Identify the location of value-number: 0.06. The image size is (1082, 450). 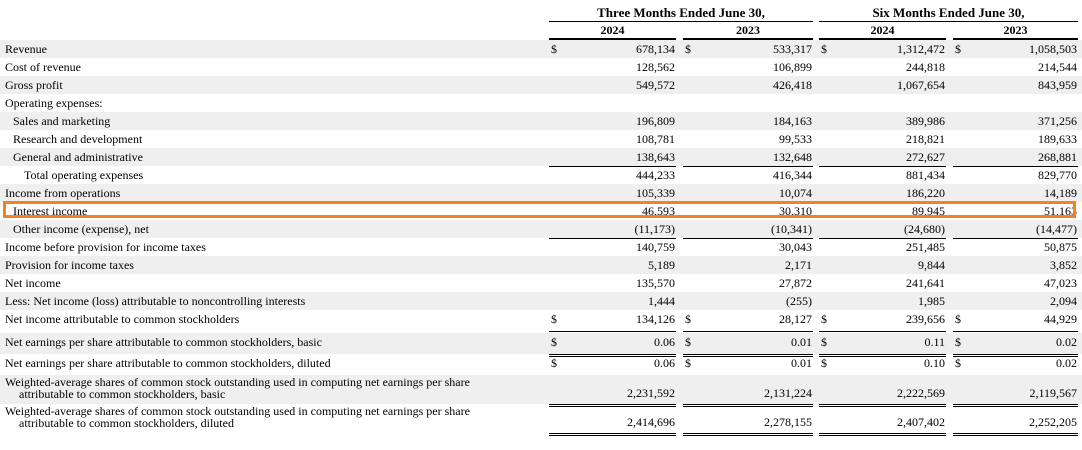
(664, 342).